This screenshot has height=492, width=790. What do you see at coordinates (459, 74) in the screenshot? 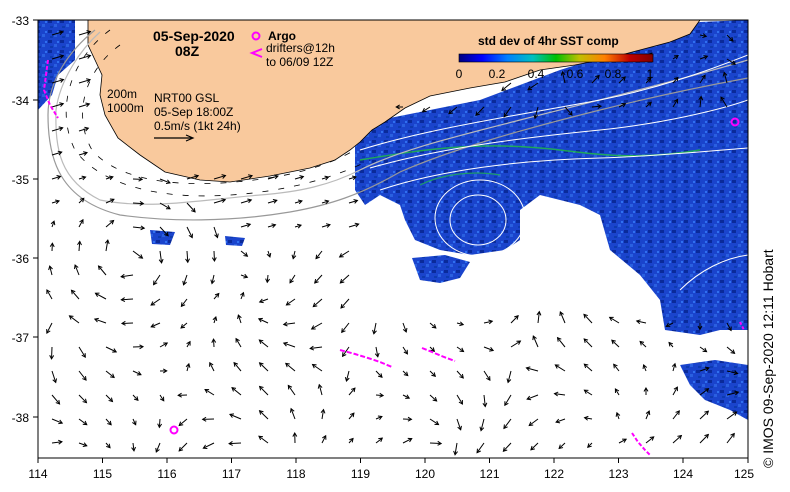
I see `colorbar-tick: 0` at bounding box center [459, 74].